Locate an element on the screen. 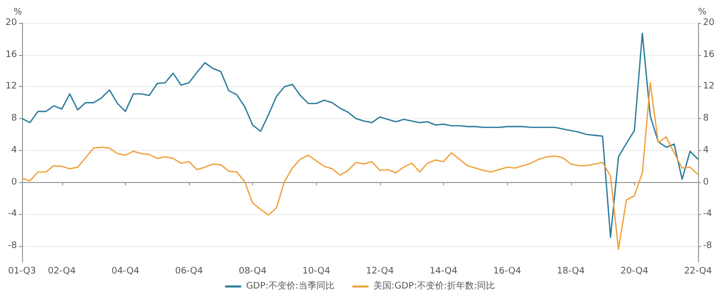 Image resolution: width=720 pixels, height=298 pixels. y-tick-label: 8 is located at coordinates (14, 119).